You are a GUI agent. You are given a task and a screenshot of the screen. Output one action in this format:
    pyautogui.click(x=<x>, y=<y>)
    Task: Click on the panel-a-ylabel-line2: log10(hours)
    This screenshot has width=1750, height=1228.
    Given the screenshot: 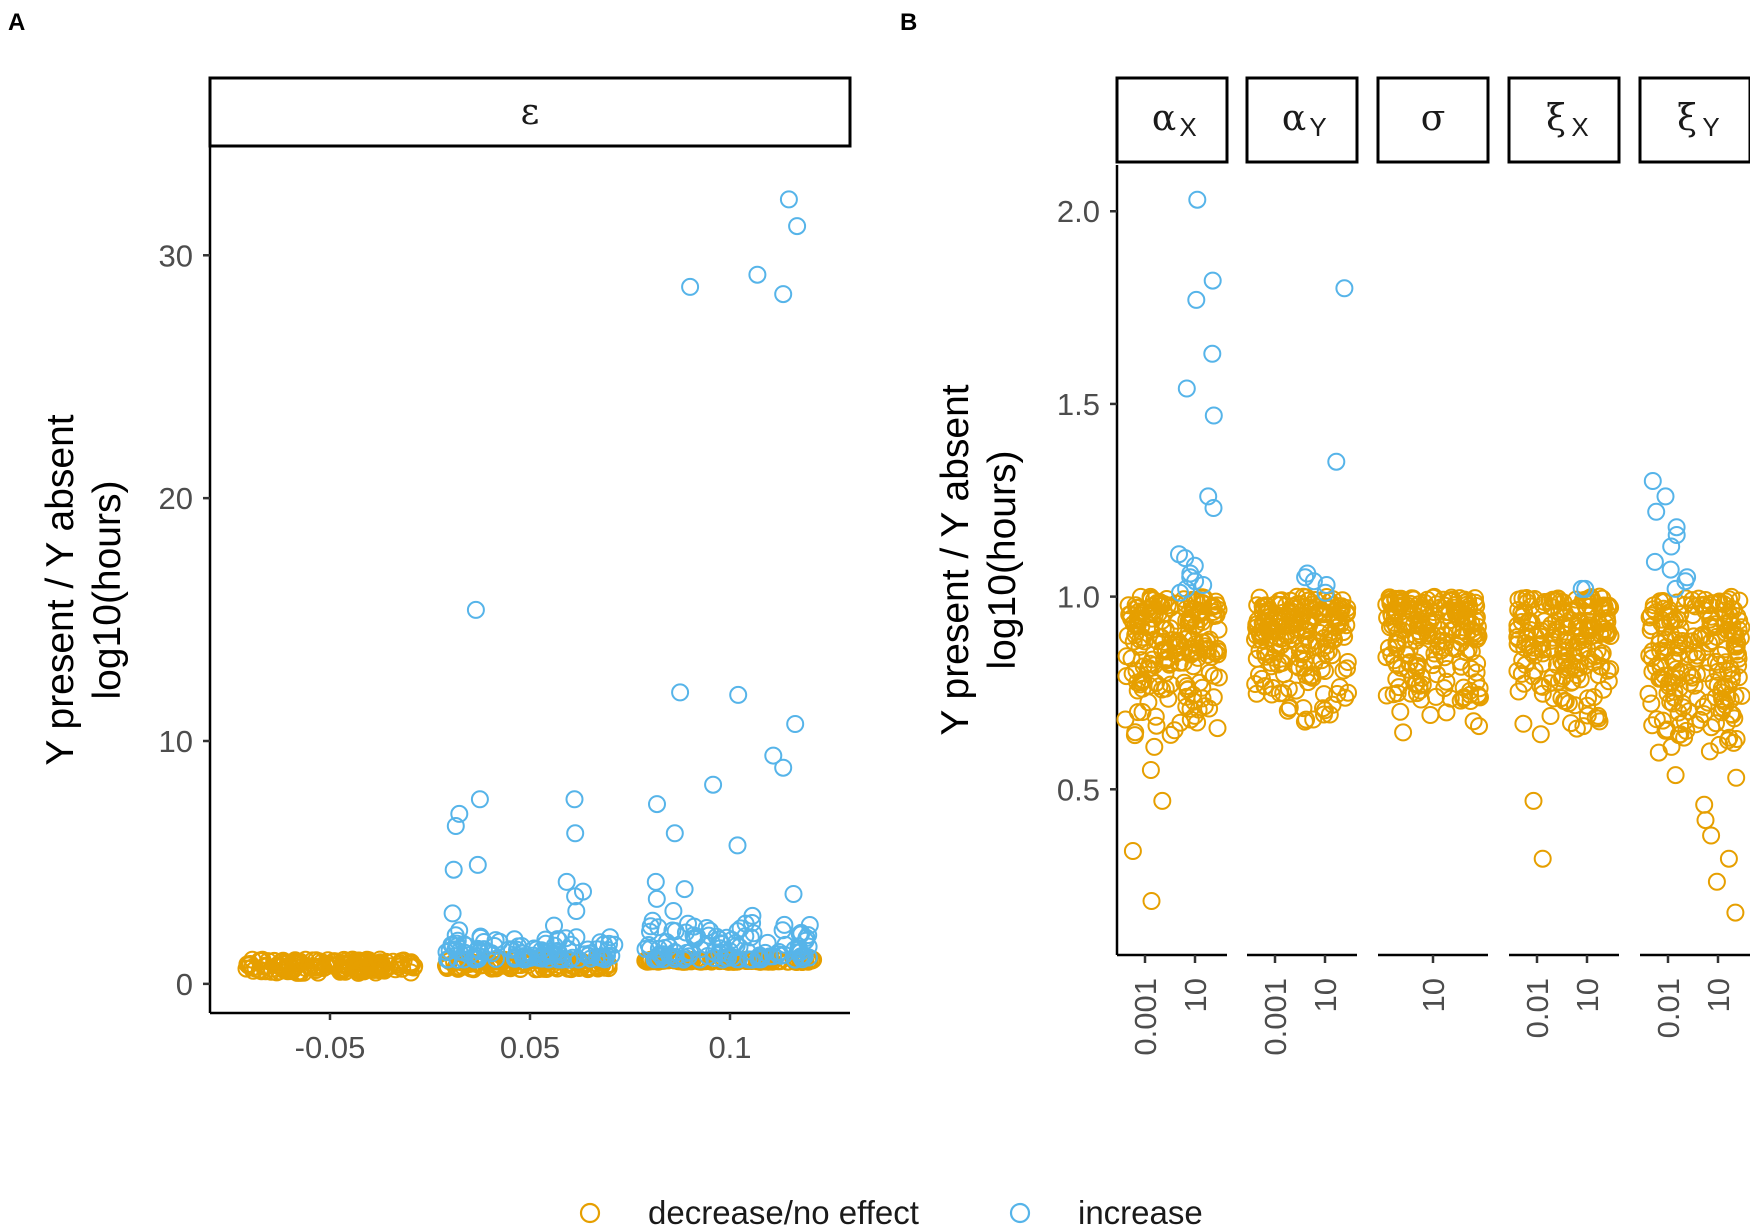 What is the action you would take?
    pyautogui.click(x=107, y=590)
    